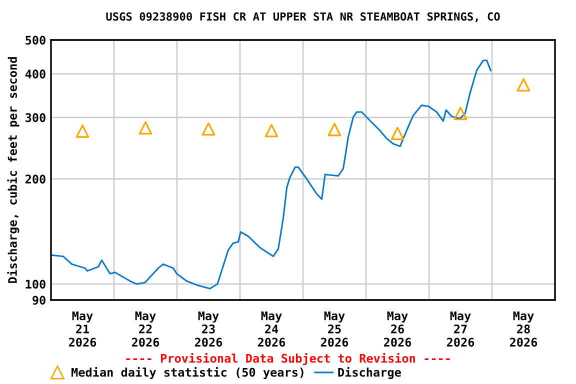 The image size is (576, 384). I want to click on chart-title: USGS 09238900 FISH CR AT UPPER STA NR STEAMBOAT SPRINGS, CO, so click(303, 17).